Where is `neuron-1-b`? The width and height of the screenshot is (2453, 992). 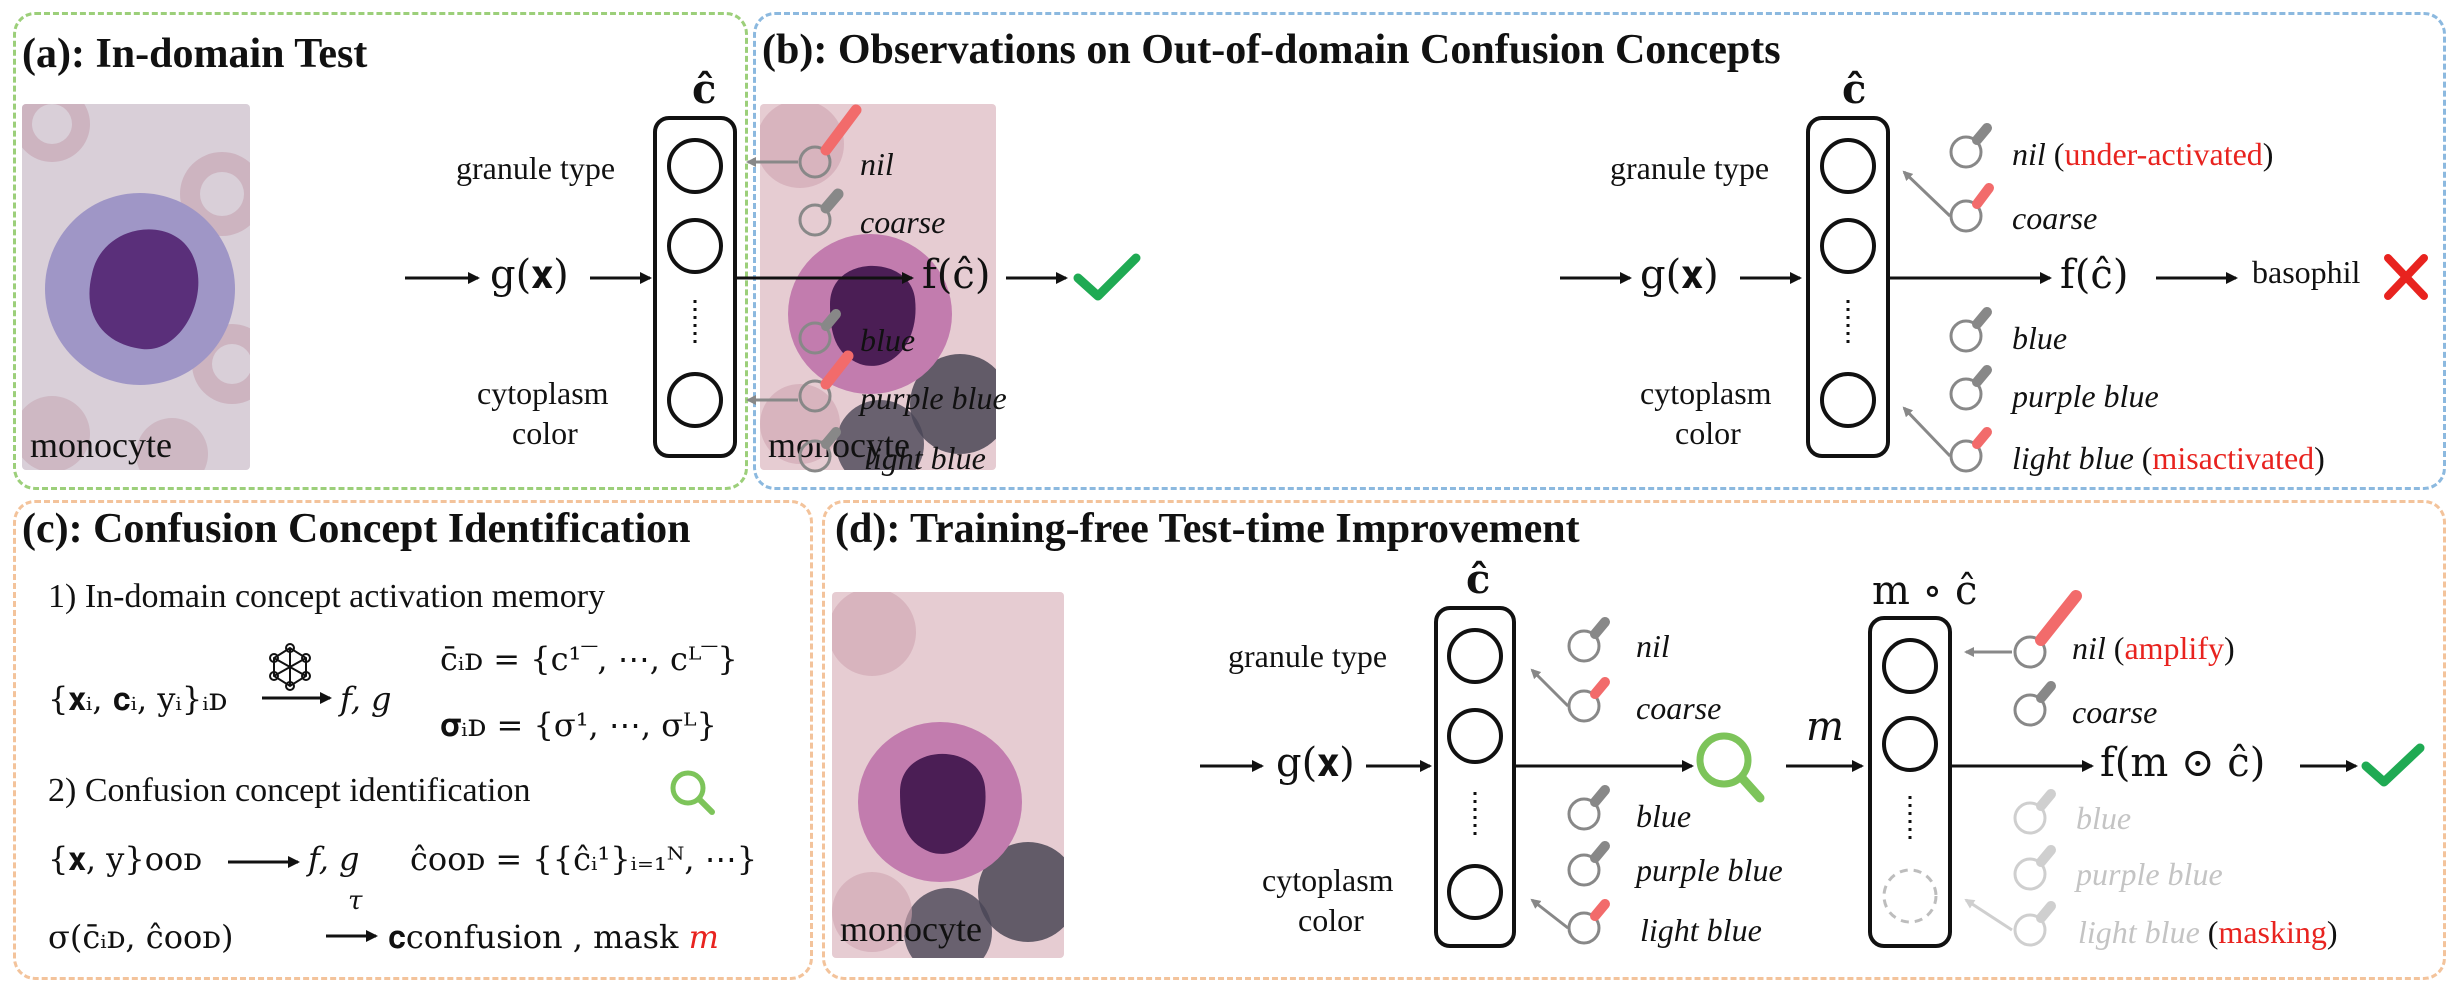 neuron-1-b is located at coordinates (1848, 166).